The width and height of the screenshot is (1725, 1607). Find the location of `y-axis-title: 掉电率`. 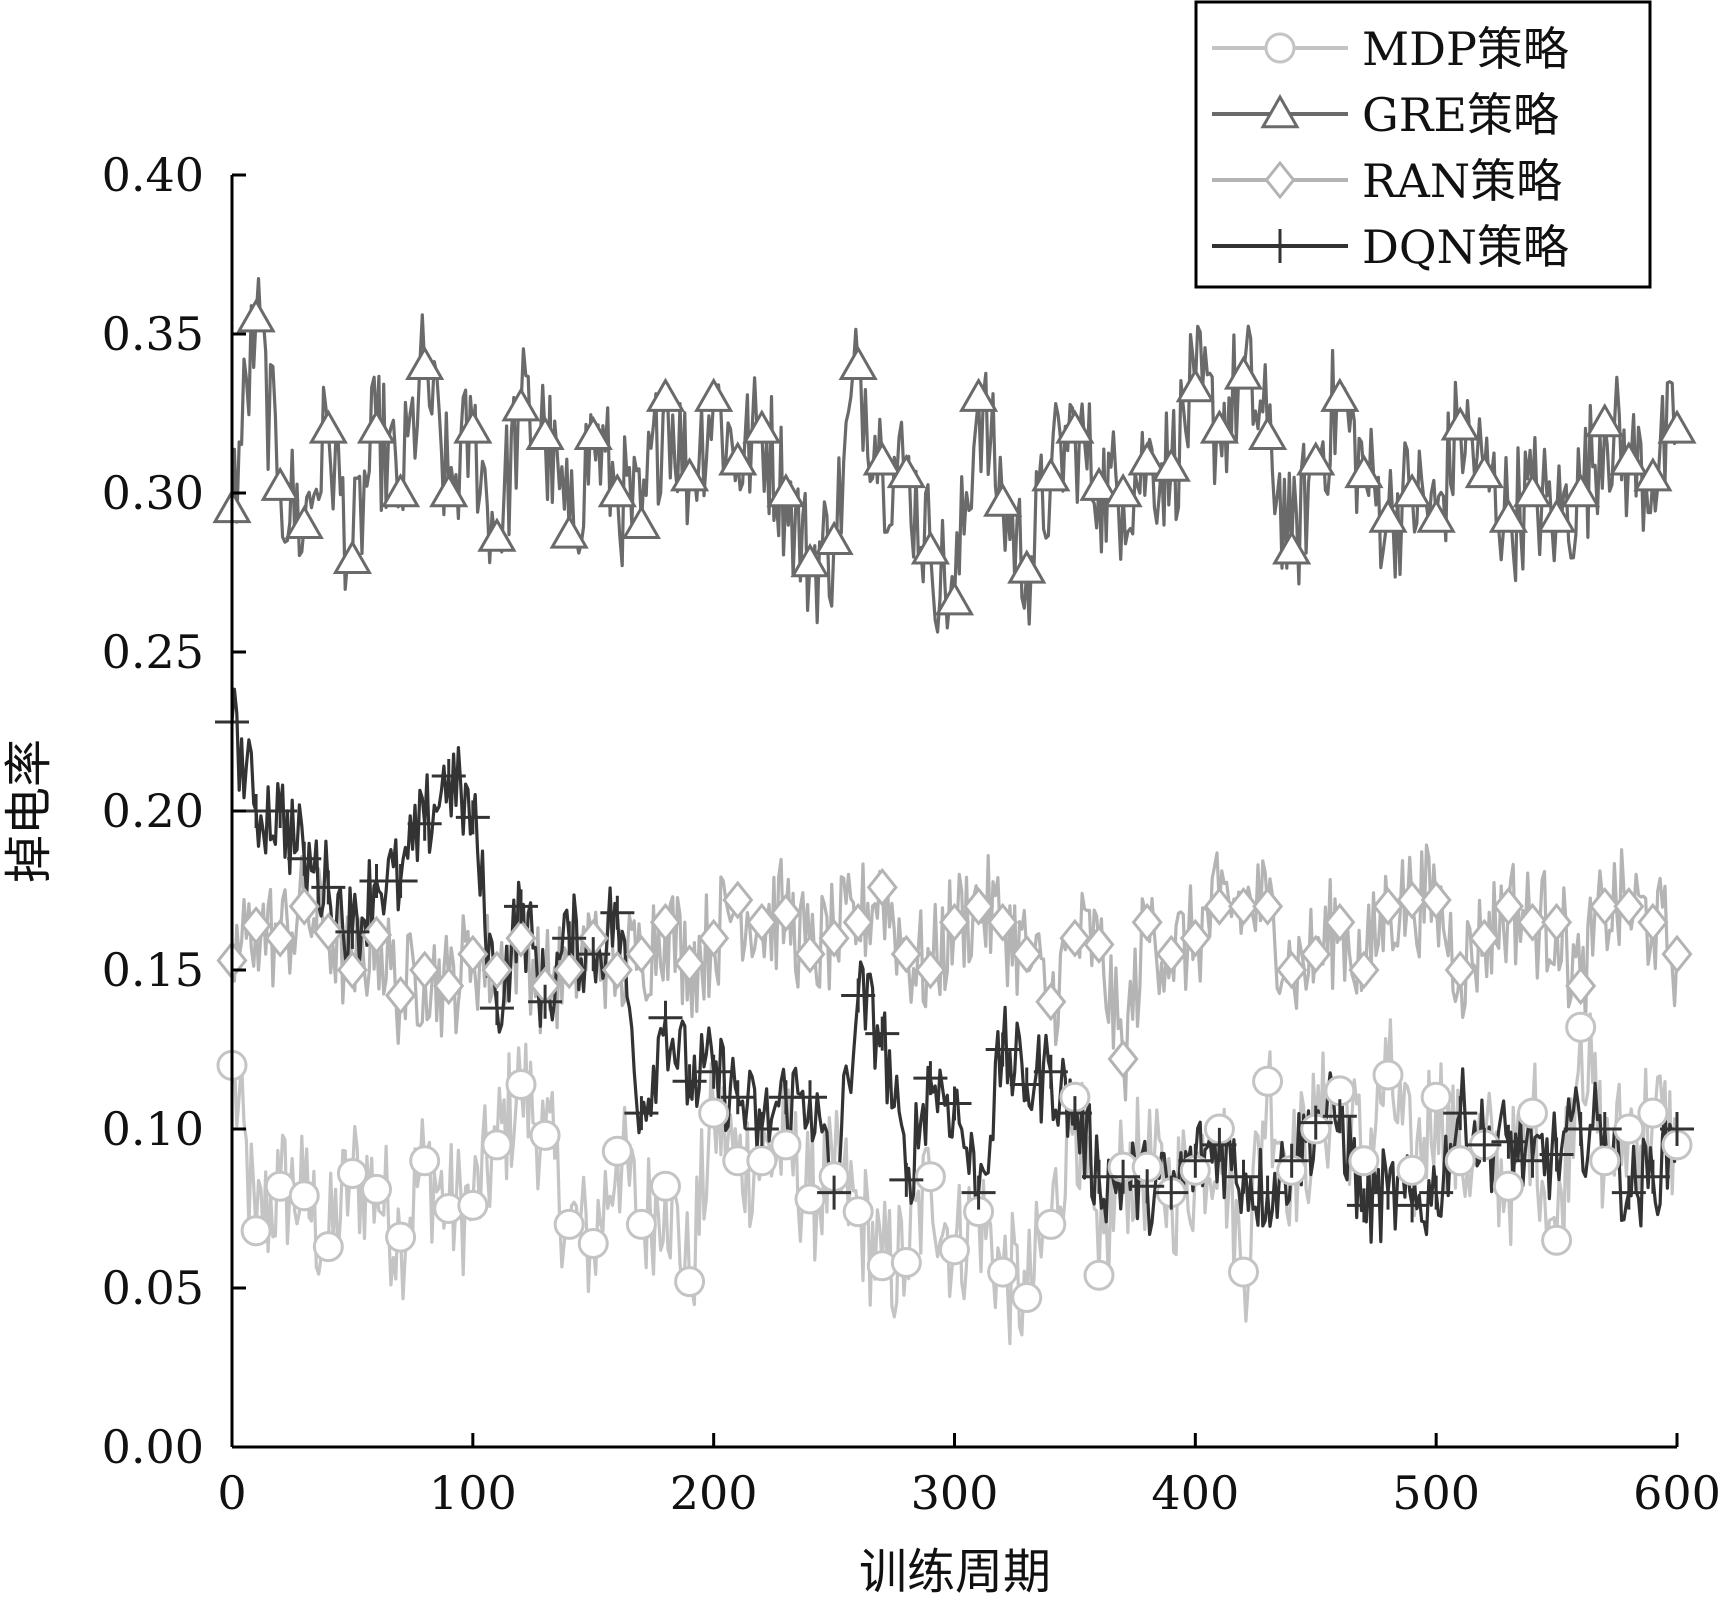

y-axis-title: 掉电率 is located at coordinates (29, 811).